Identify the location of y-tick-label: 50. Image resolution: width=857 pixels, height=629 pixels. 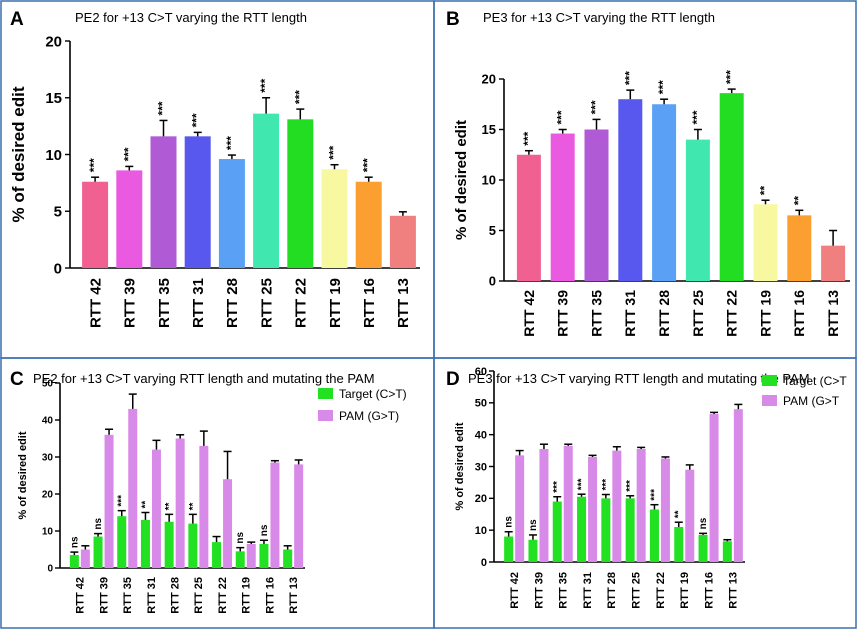
(481, 404).